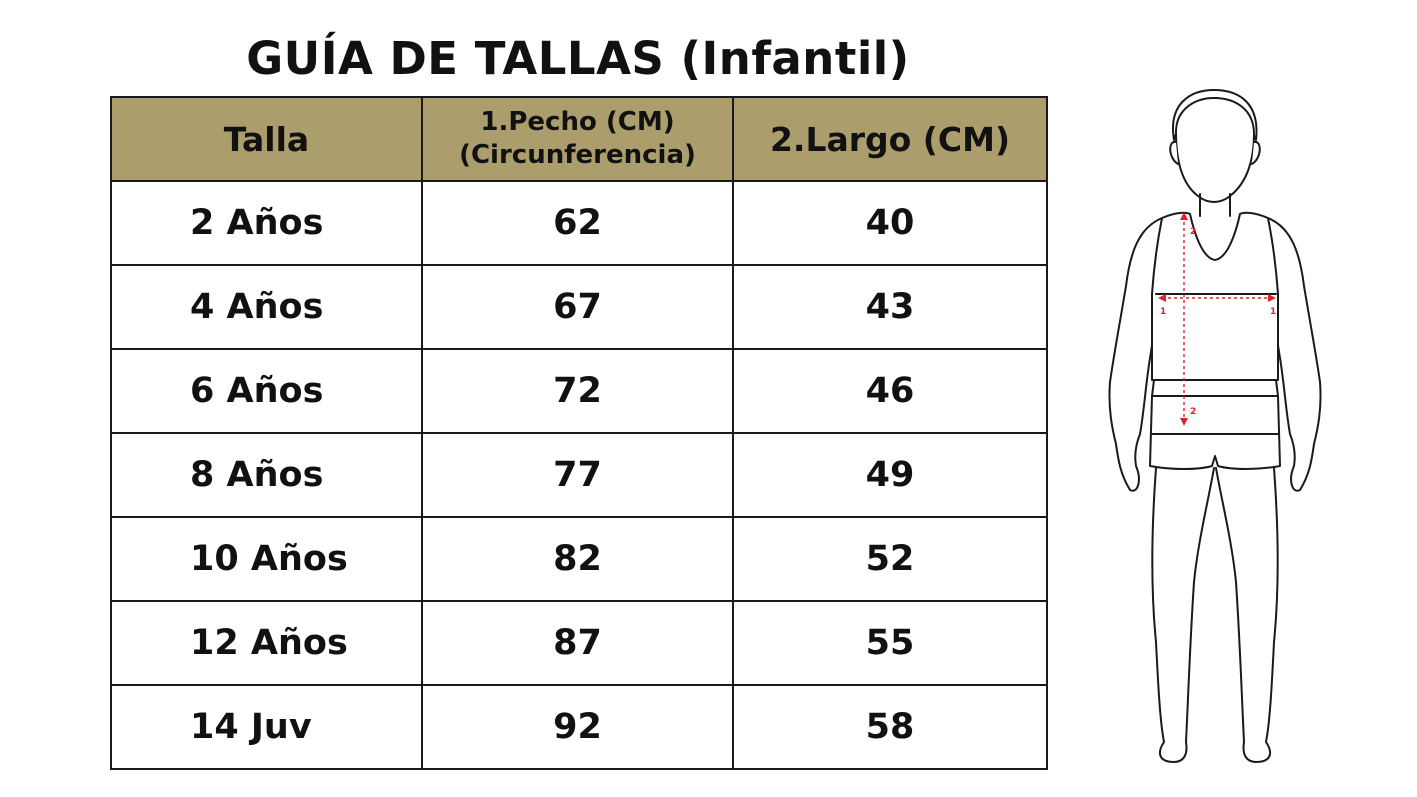 Image resolution: width=1417 pixels, height=797 pixels. I want to click on table-row: 10 Años 82 52, so click(579, 559).